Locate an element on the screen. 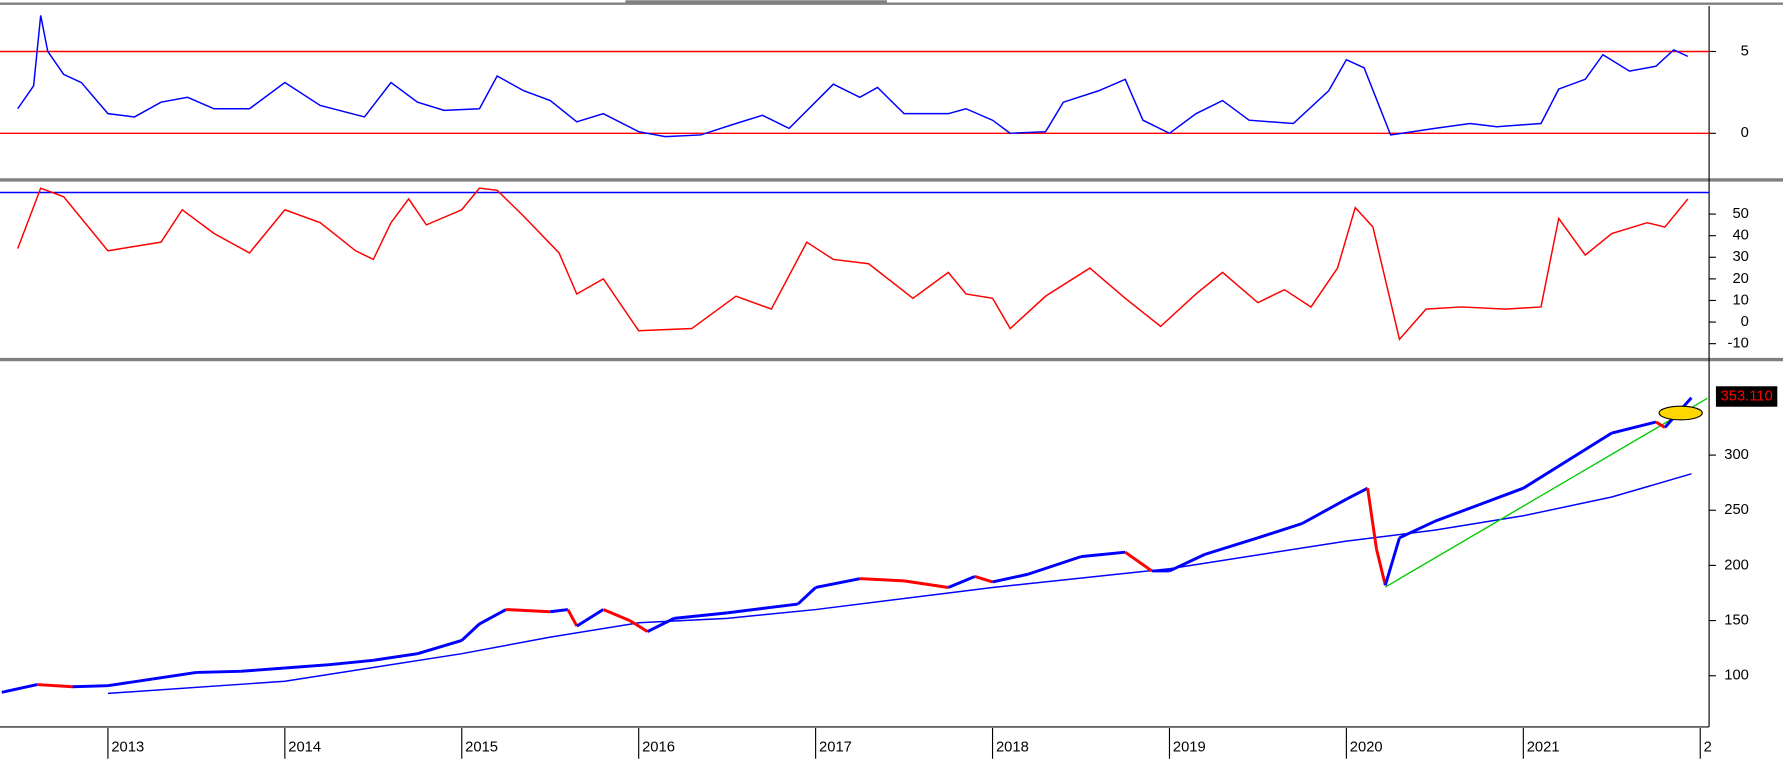 This screenshot has width=1783, height=759. price-marker-box is located at coordinates (1746, 396).